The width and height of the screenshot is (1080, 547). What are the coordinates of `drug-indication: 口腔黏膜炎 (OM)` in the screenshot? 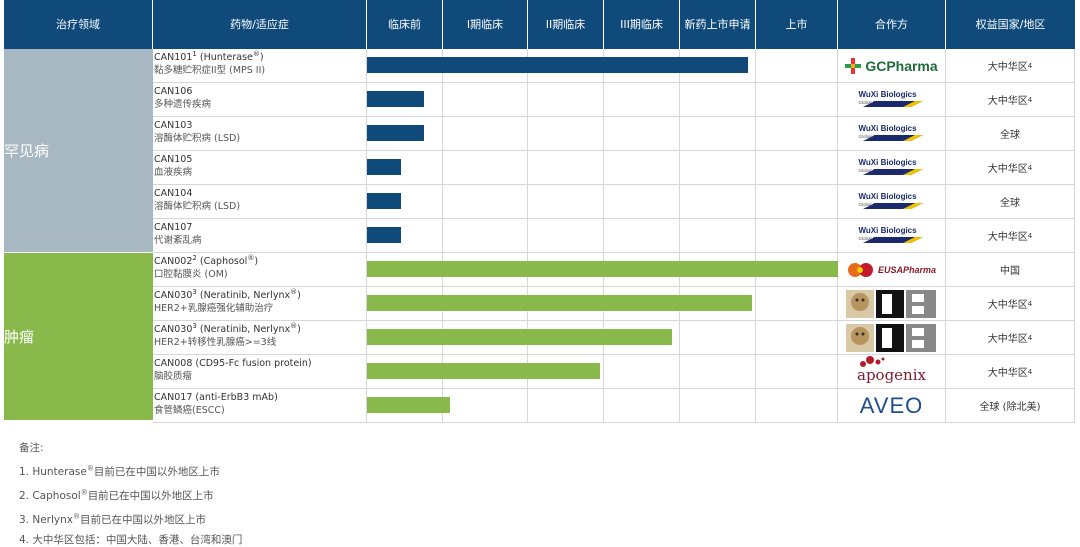 It's located at (191, 274).